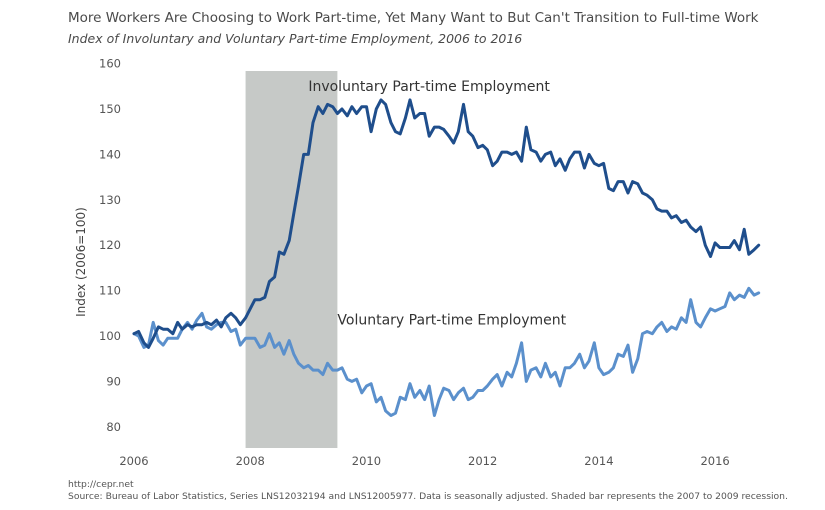  What do you see at coordinates (429, 87) in the screenshot?
I see `series-annotation: Involuntary Part-time Employment` at bounding box center [429, 87].